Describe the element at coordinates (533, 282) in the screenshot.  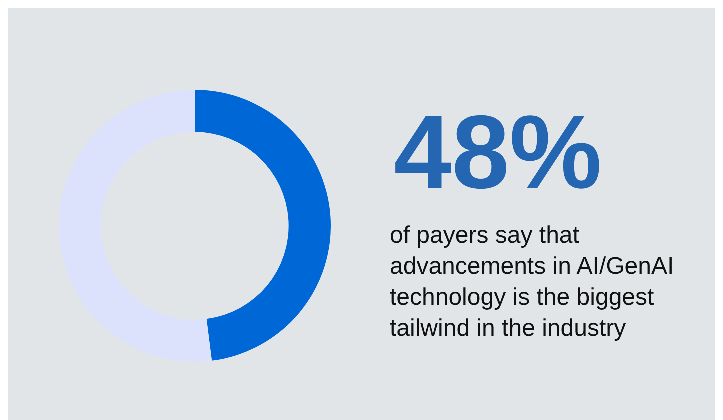
I see `text: of payers say that advancements in AI/GenAI technology is the biggest tailwind in the industry` at that location.